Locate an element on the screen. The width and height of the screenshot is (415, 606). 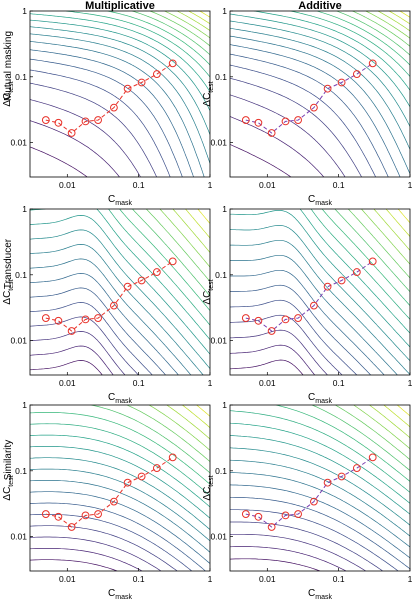
x-tick-label: 0.01 is located at coordinates (67, 383).